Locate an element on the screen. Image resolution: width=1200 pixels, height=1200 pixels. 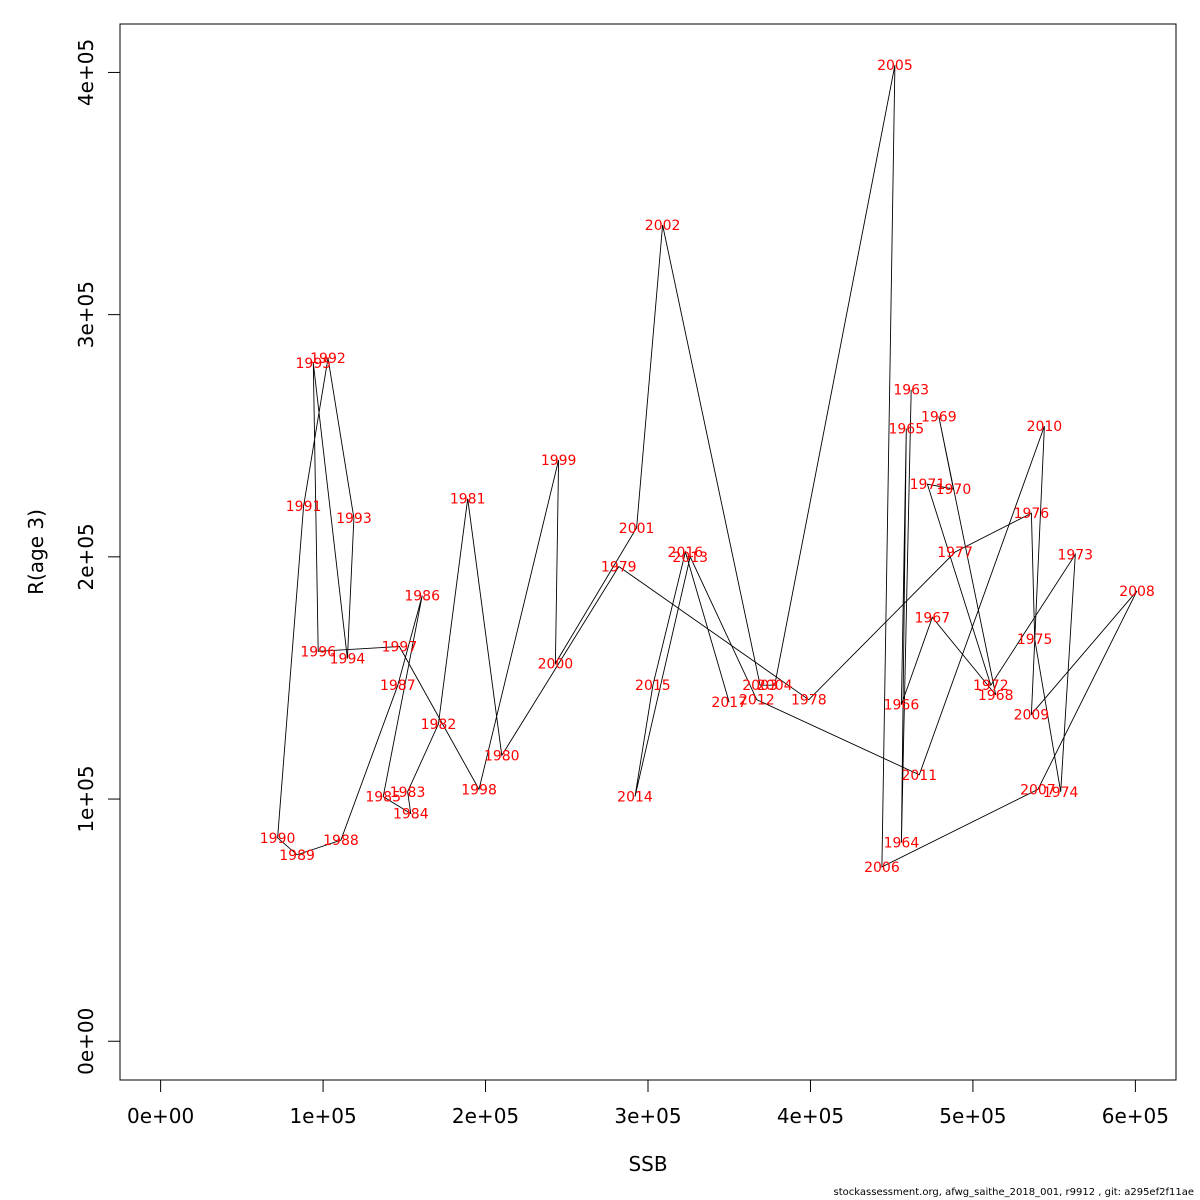
year-label-2013: 2013 is located at coordinates (690, 558).